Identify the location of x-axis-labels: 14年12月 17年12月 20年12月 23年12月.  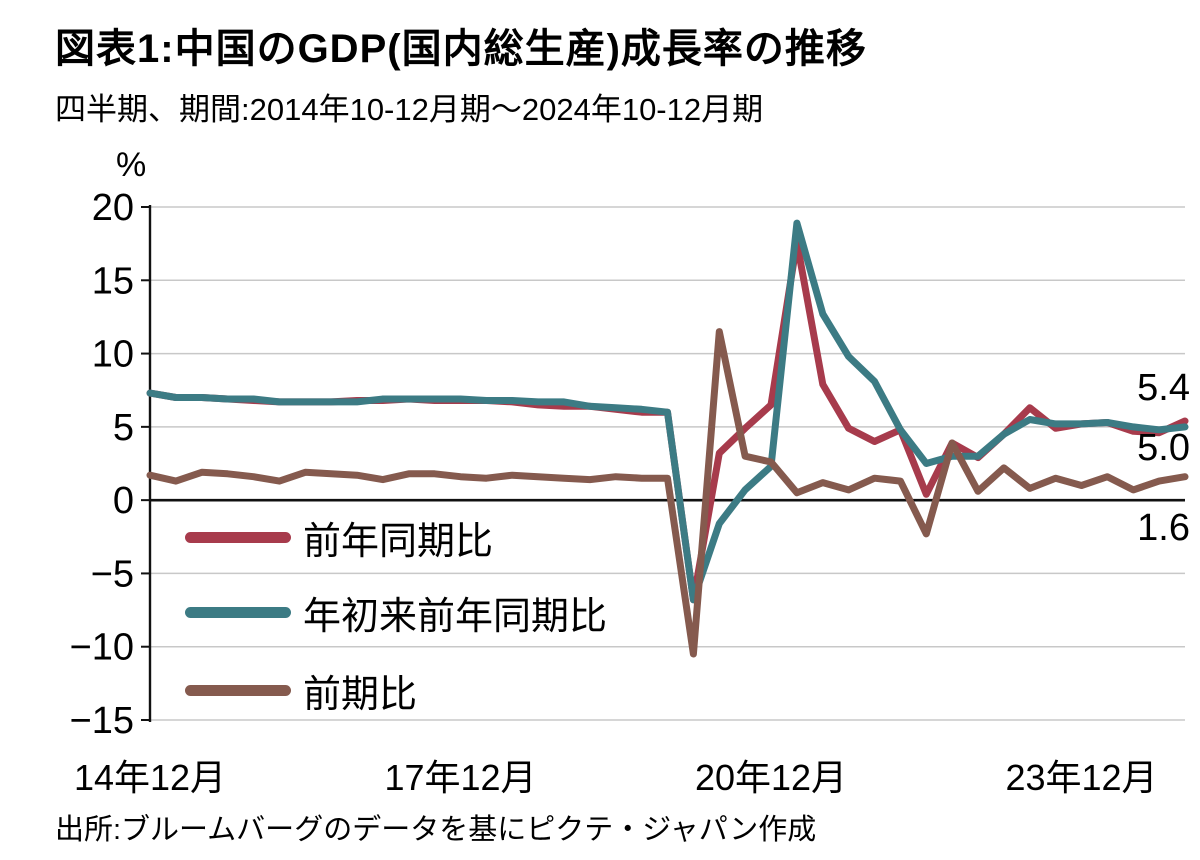
(616, 777).